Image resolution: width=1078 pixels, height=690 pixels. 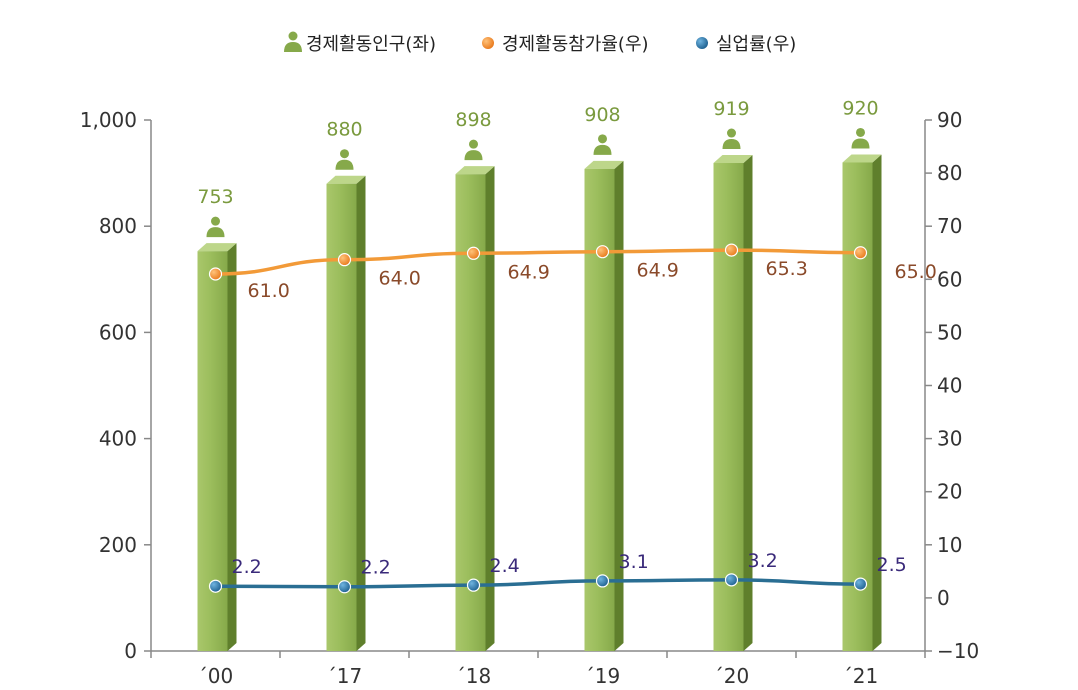 I want to click on legend: 경제활동인구(좌) 경제활동참가율(우) 실업률(우), so click(x=540, y=43).